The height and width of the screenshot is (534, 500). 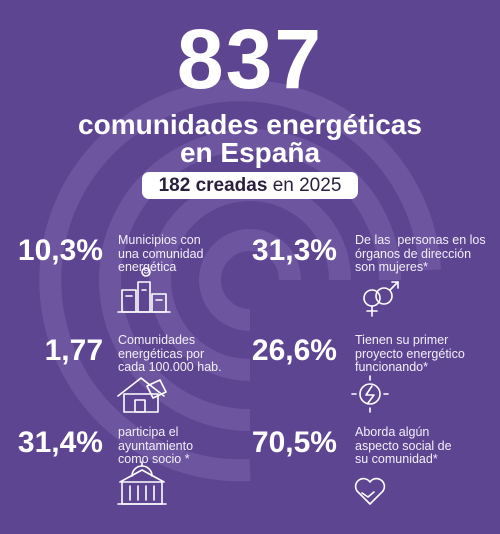 What do you see at coordinates (294, 442) in the screenshot?
I see `stat-value: 70,5%` at bounding box center [294, 442].